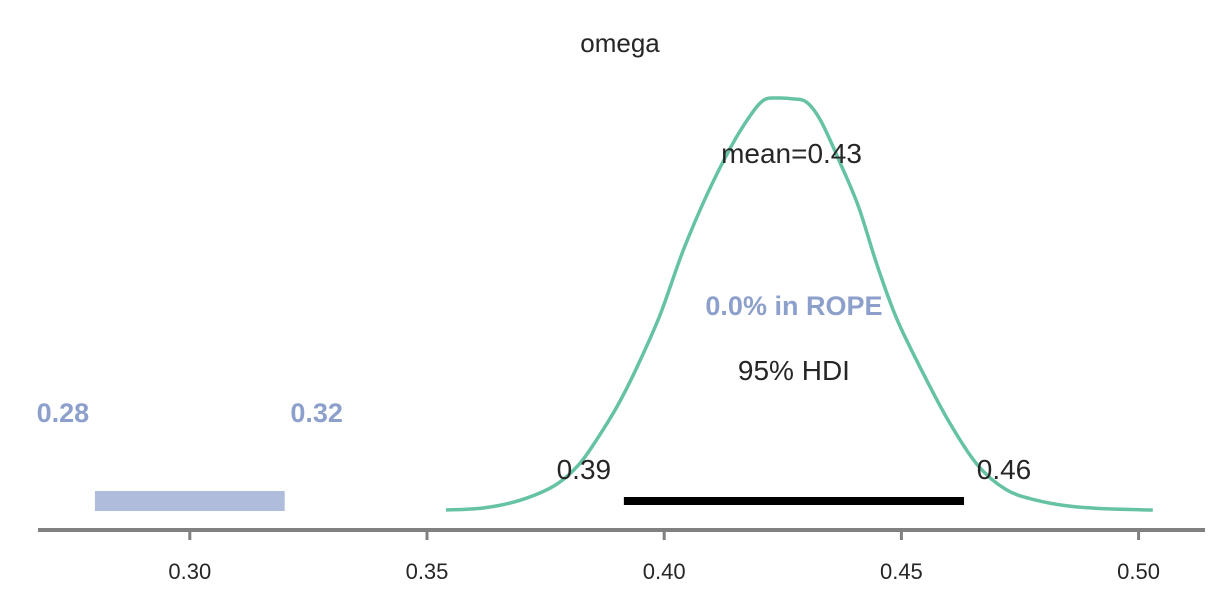  What do you see at coordinates (1138, 571) in the screenshot?
I see `x-tick-label: 0.50` at bounding box center [1138, 571].